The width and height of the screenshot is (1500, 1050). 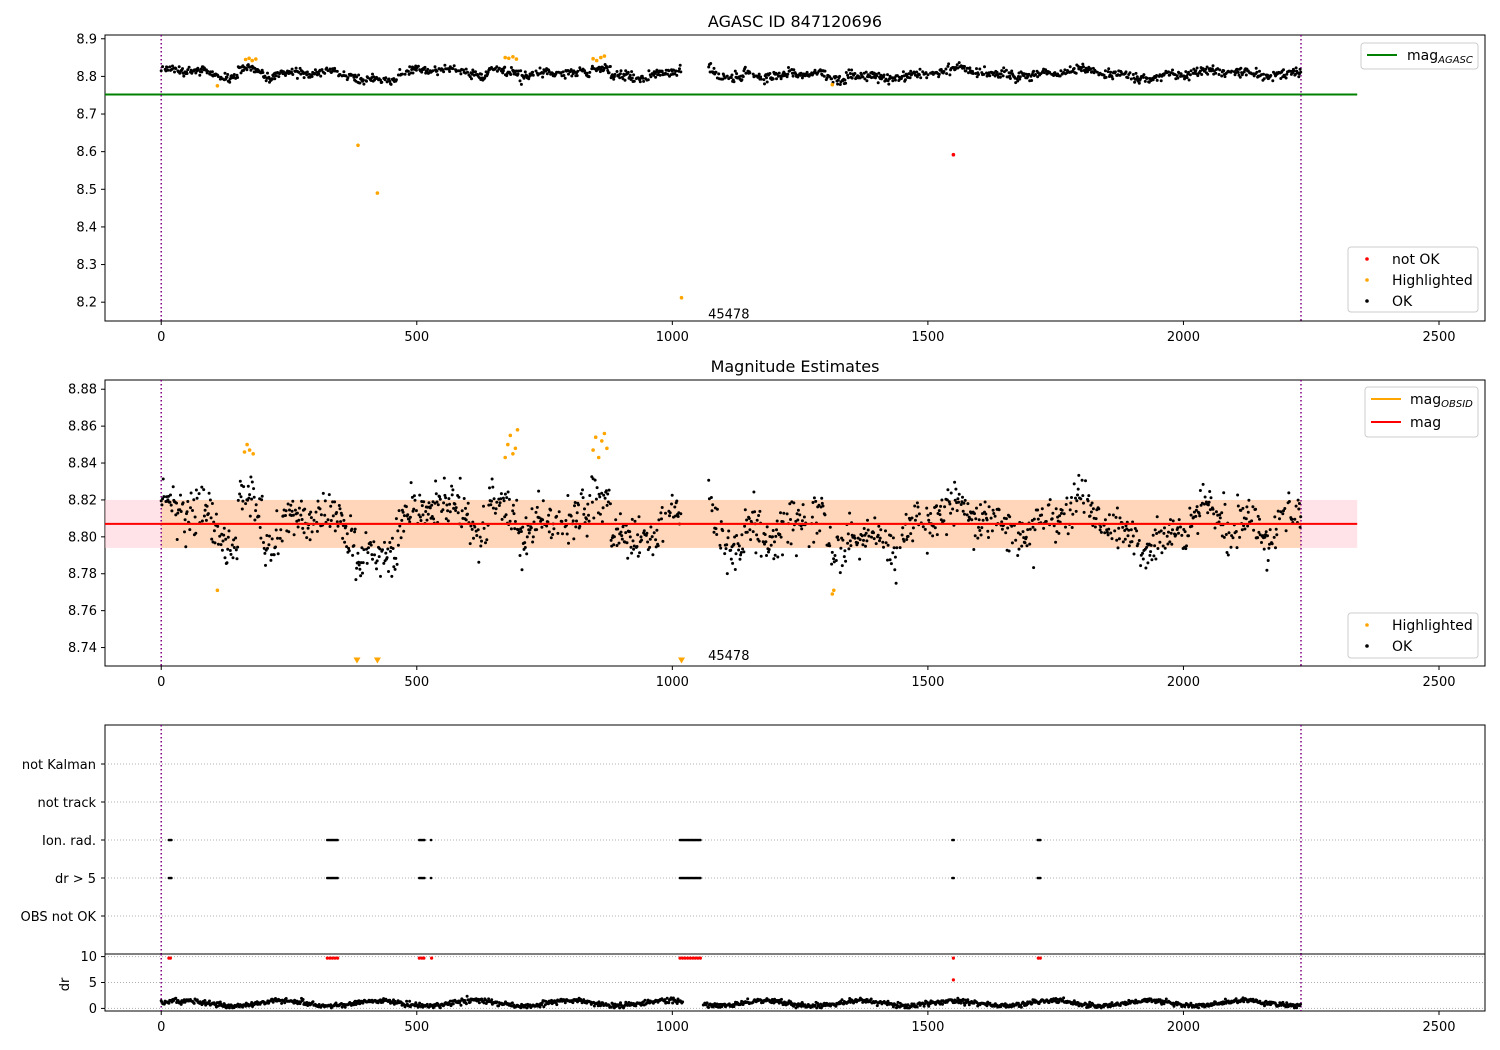 What do you see at coordinates (672, 337) in the screenshot?
I see `x-tick-label-0-1000: 1000` at bounding box center [672, 337].